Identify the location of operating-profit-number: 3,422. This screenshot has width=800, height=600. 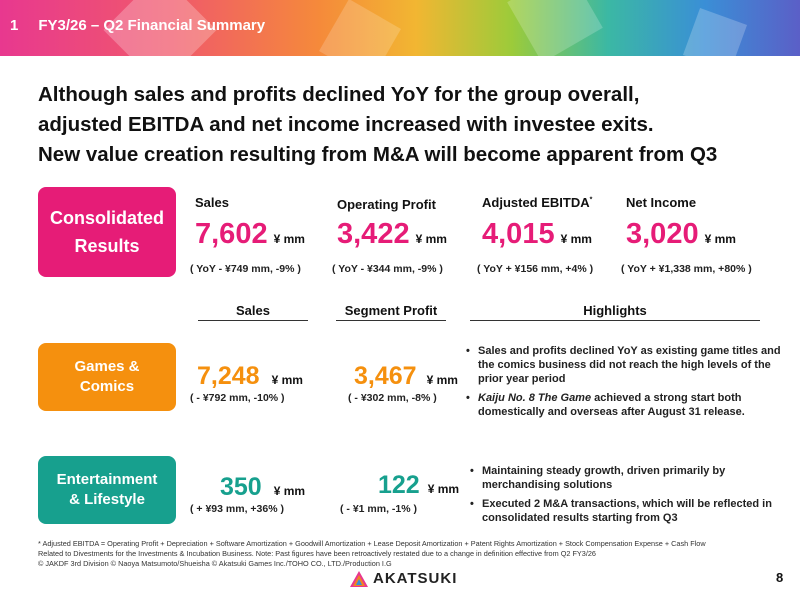
(373, 234).